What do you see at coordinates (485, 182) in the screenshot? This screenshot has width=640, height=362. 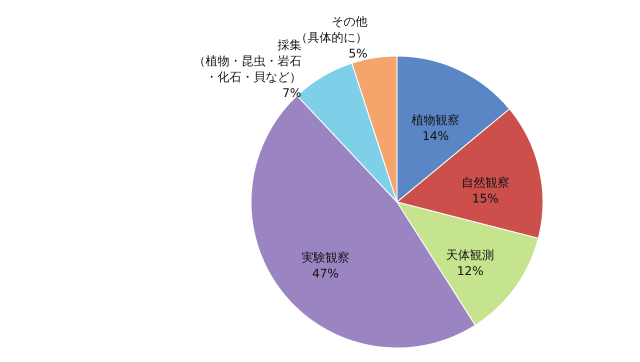 I see `slice-label: 自然観察` at bounding box center [485, 182].